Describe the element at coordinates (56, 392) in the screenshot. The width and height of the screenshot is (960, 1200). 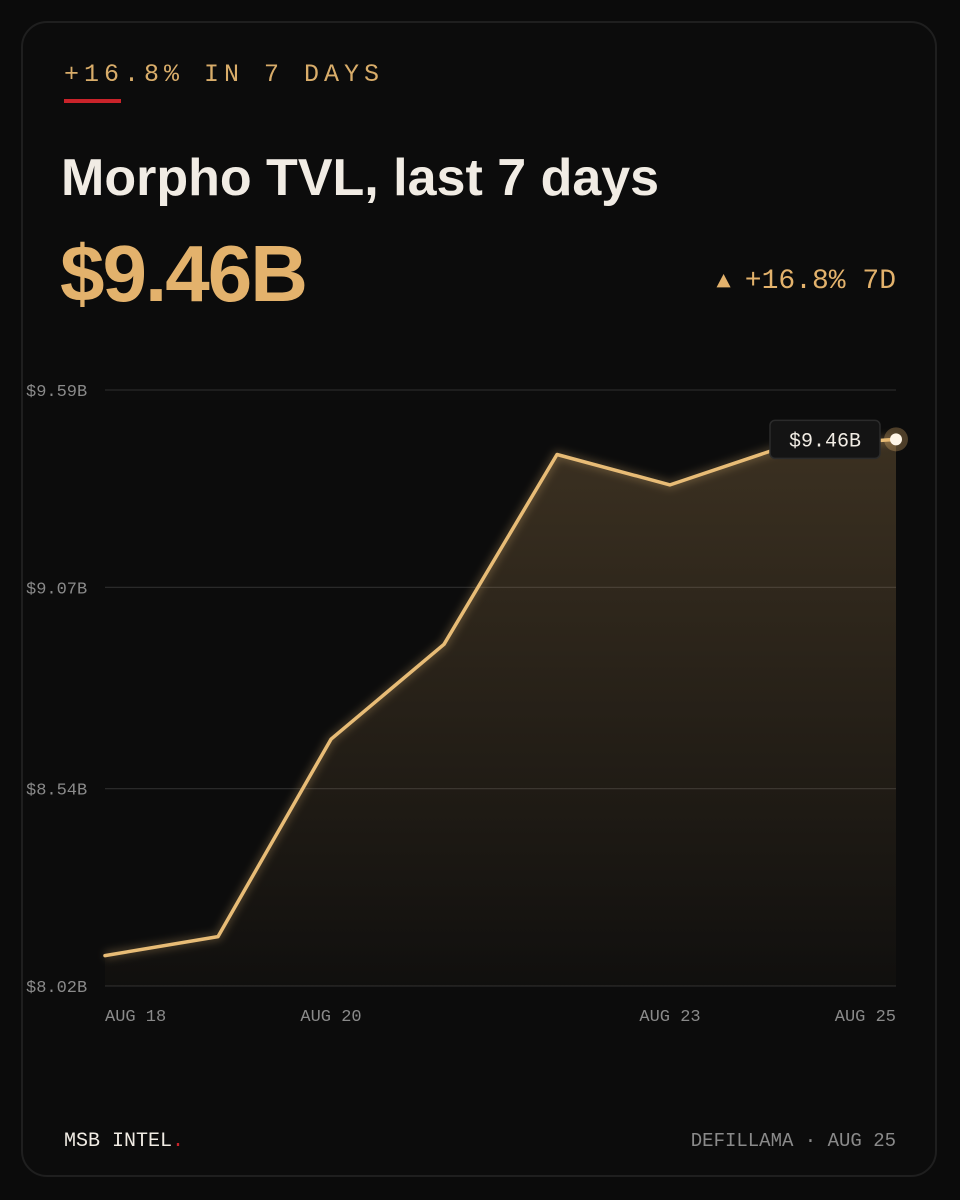
I see `y-tick-label: $9.59B` at that location.